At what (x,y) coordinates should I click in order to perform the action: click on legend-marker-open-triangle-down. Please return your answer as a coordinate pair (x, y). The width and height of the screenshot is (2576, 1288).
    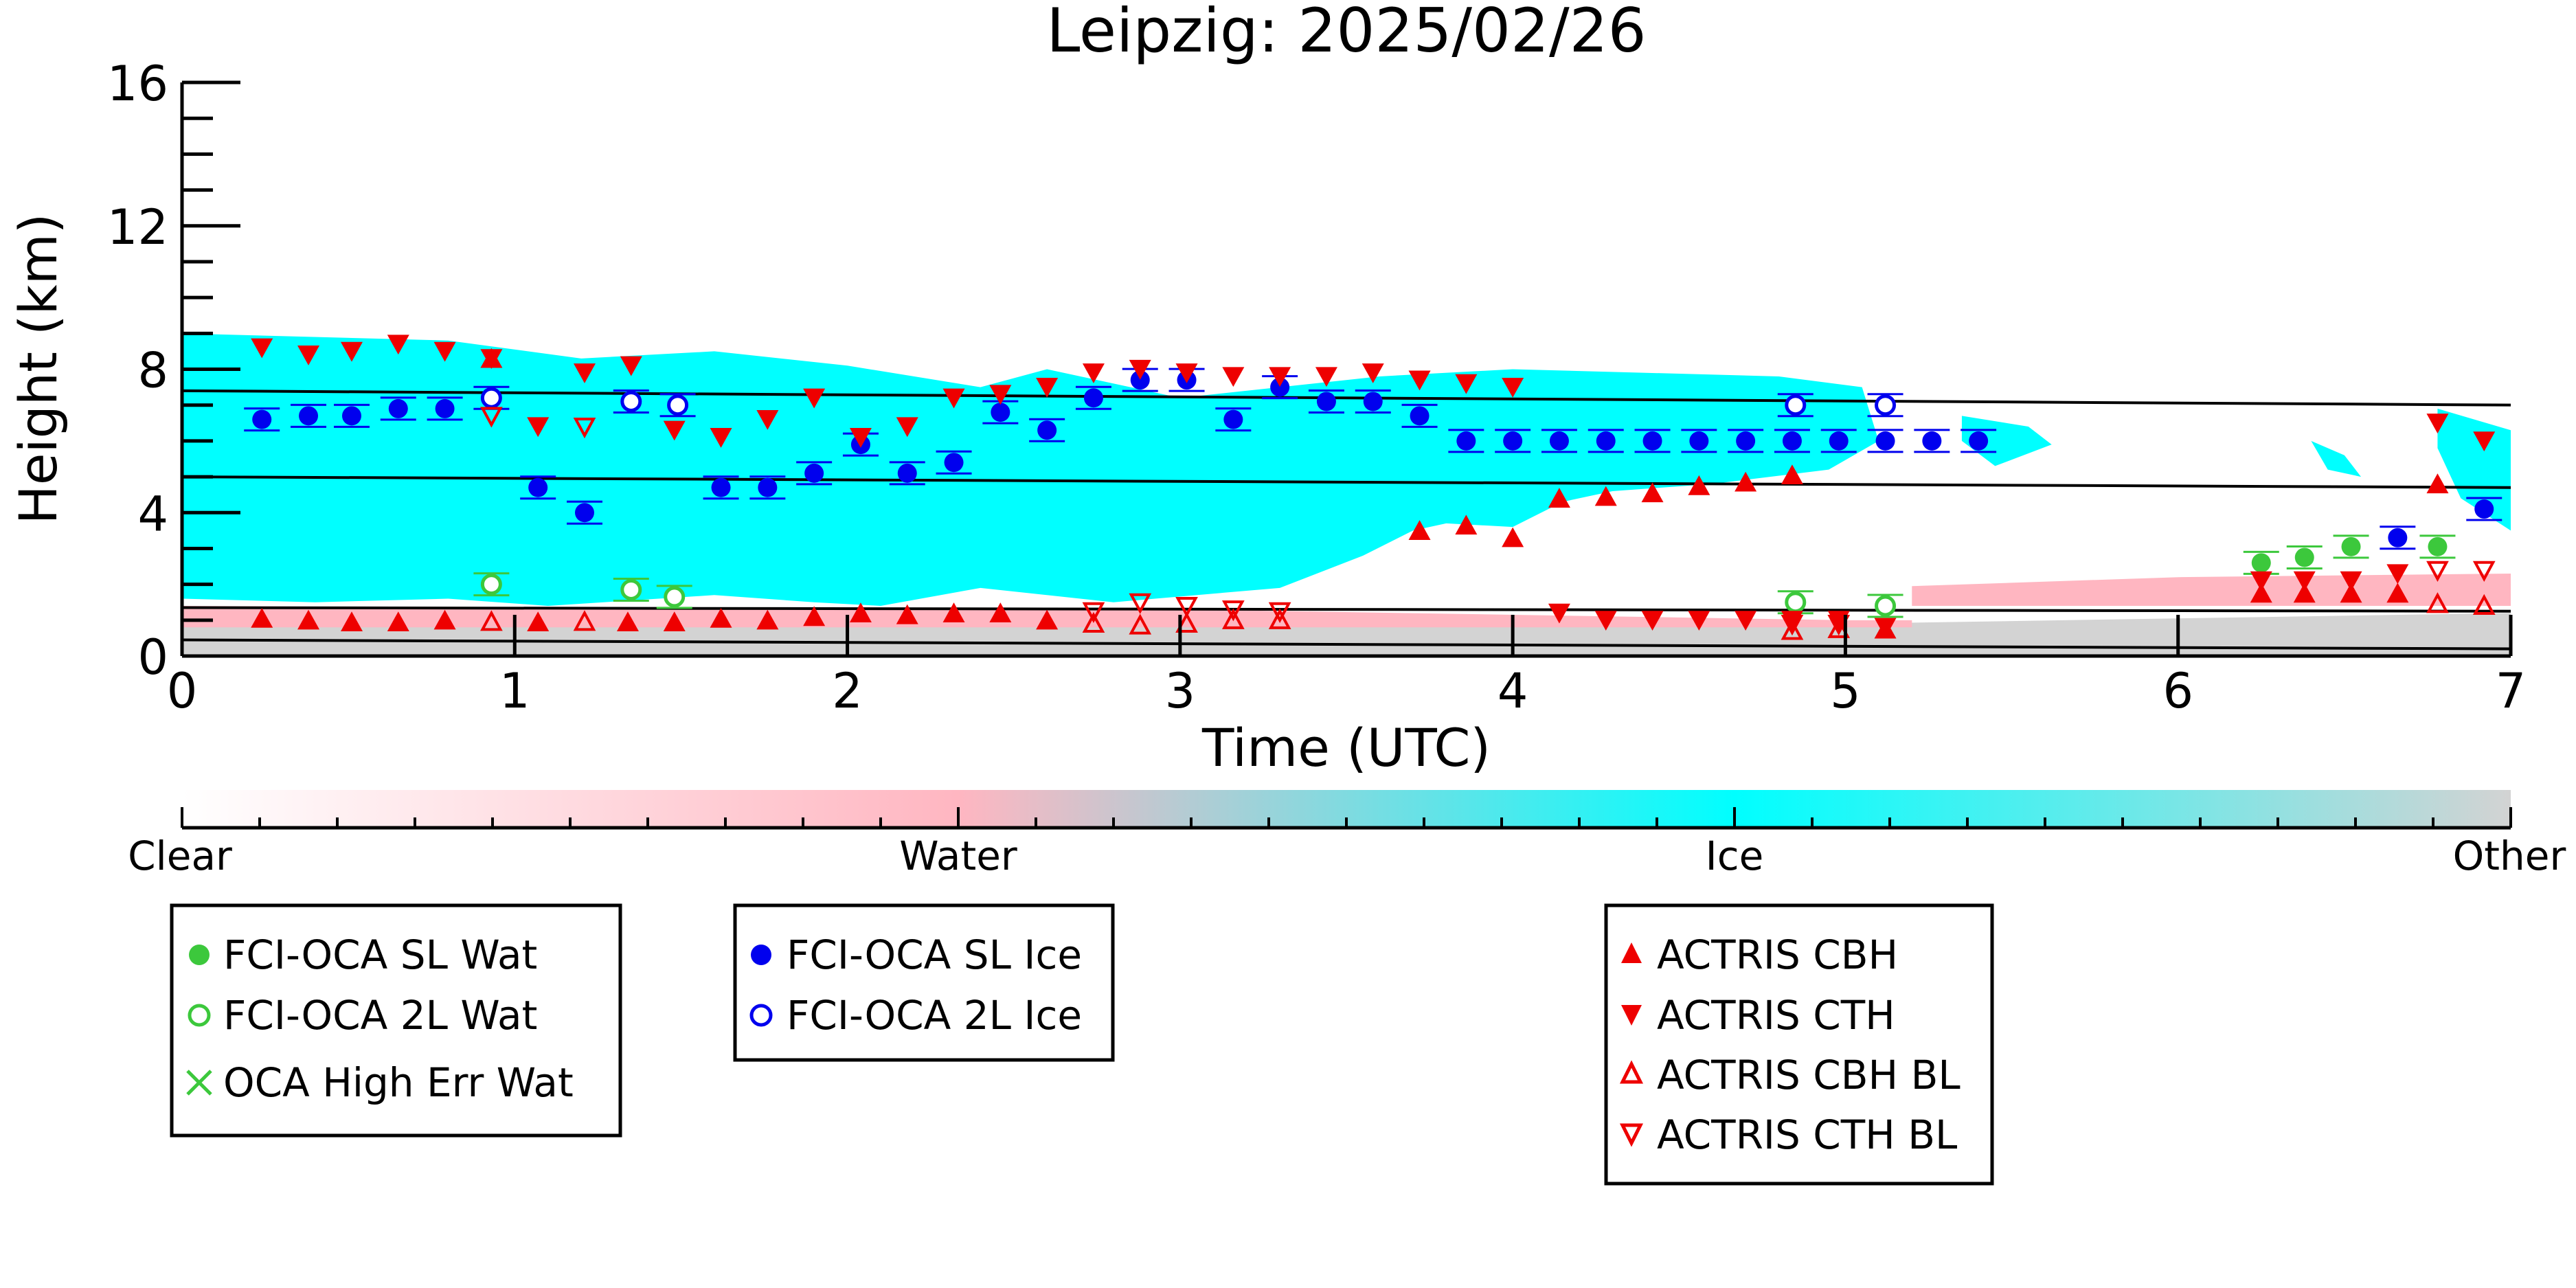
    Looking at the image, I should click on (1631, 1135).